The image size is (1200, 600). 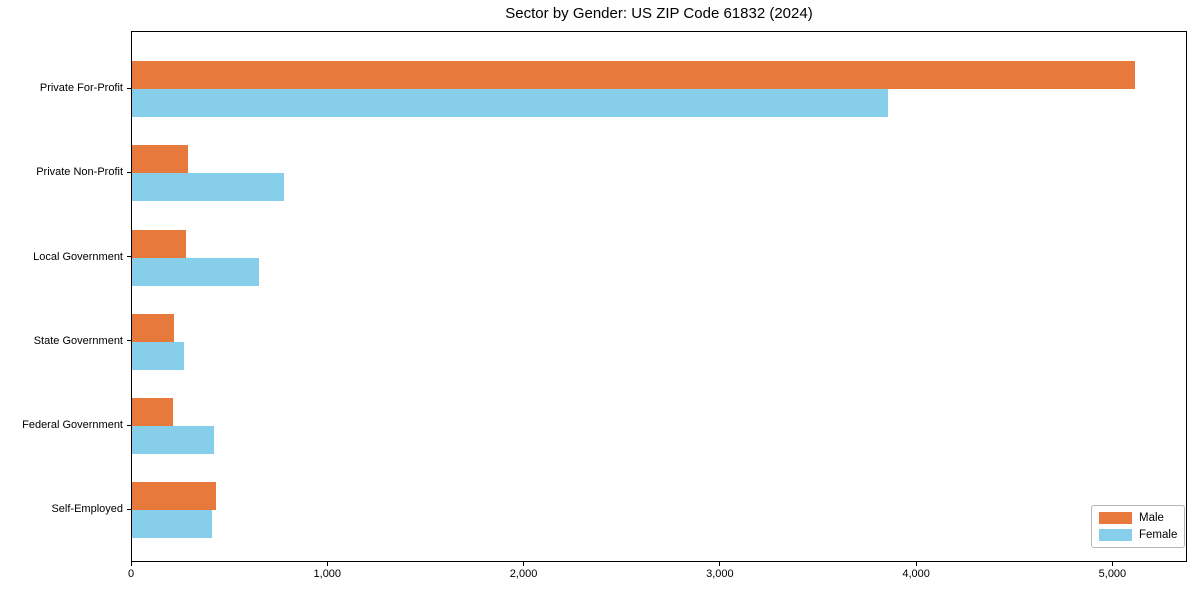 What do you see at coordinates (1138, 535) in the screenshot?
I see `legend-entry-female: Female` at bounding box center [1138, 535].